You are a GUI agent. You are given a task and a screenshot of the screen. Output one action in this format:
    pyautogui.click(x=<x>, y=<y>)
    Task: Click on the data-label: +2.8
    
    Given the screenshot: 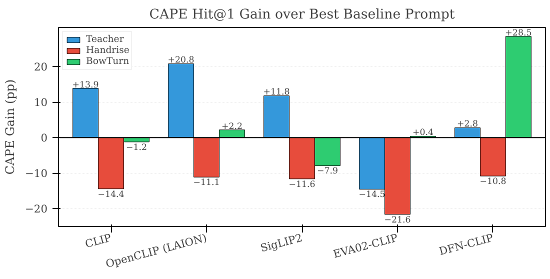 What is the action you would take?
    pyautogui.click(x=467, y=125)
    